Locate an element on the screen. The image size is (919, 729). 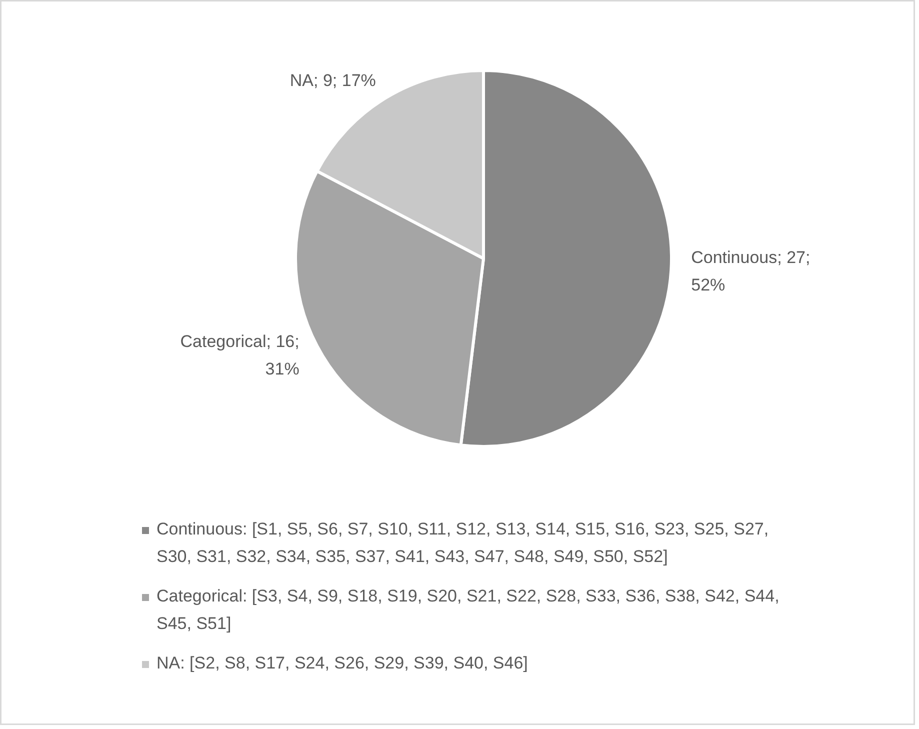
data-label: NA; 9; 17% is located at coordinates (333, 80).